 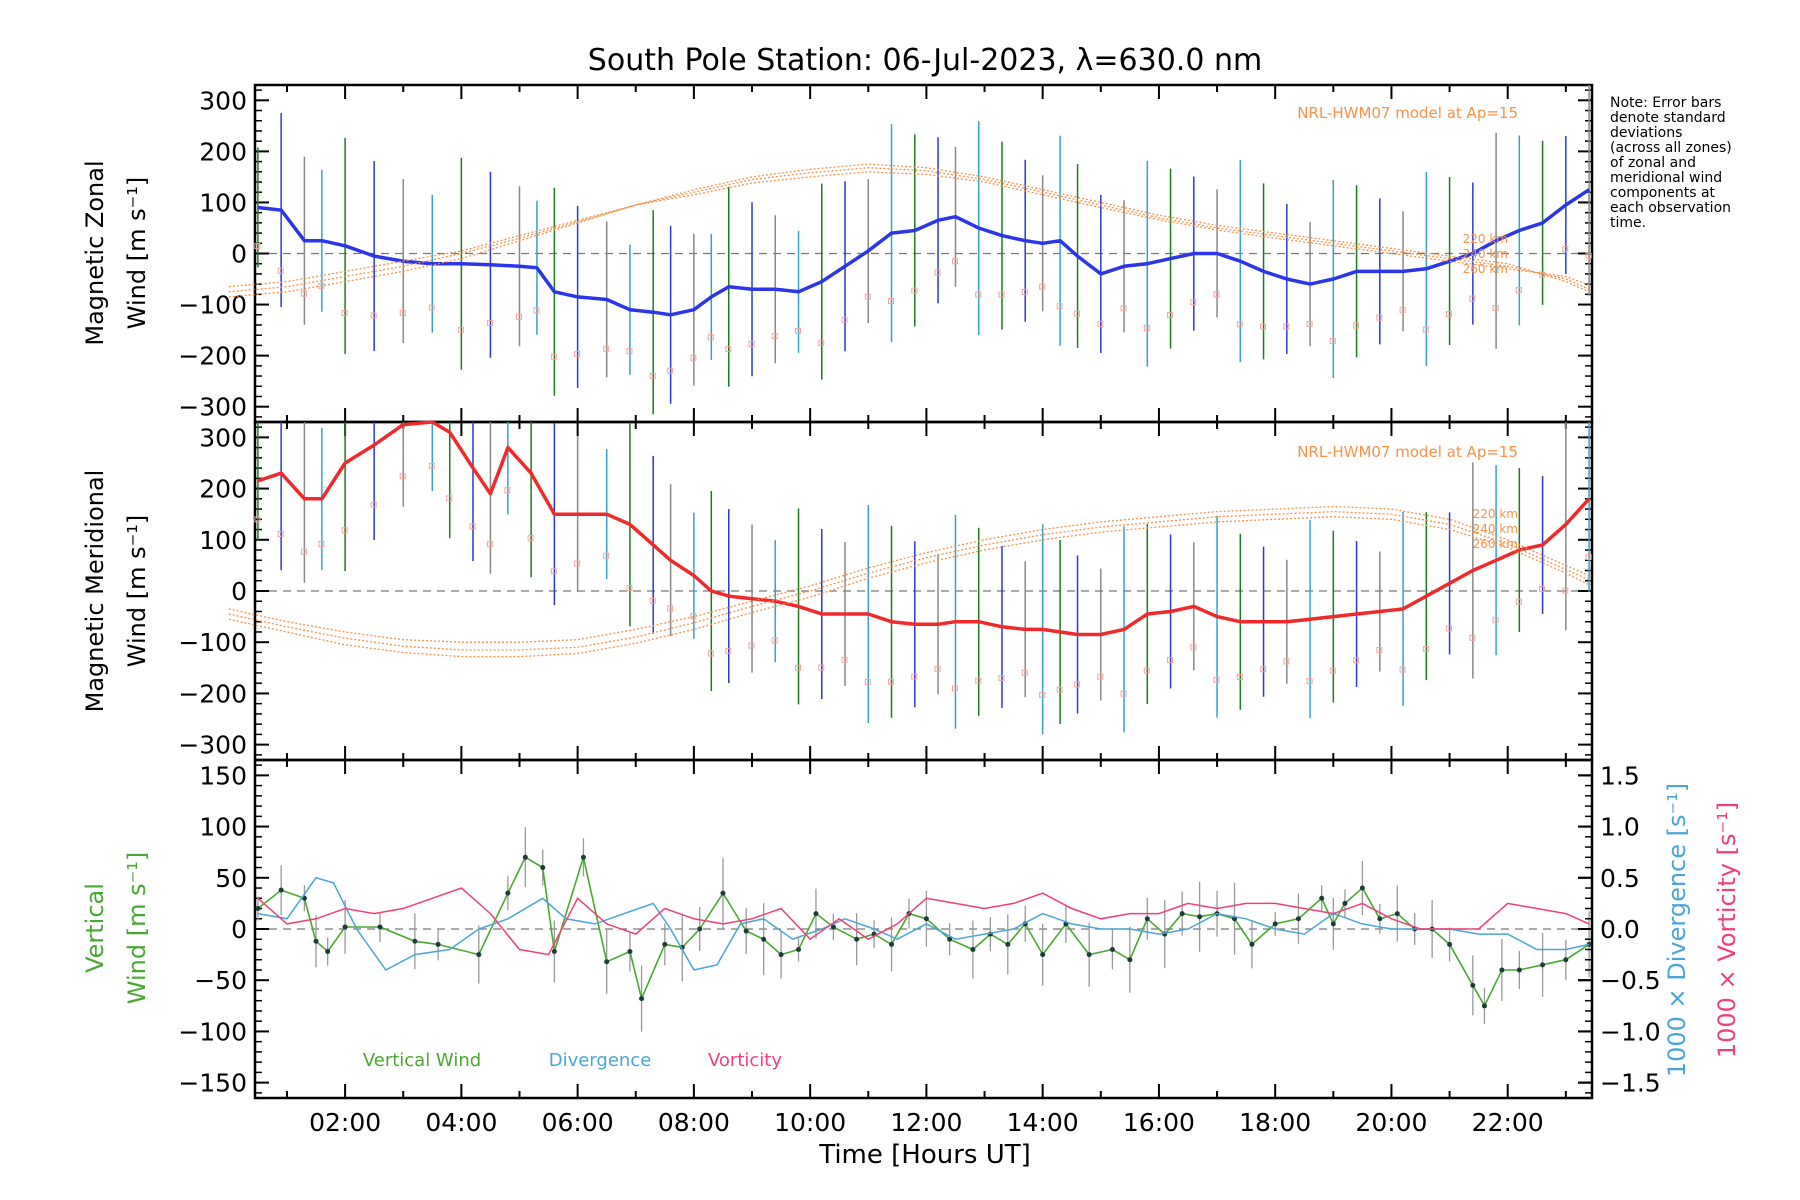 What do you see at coordinates (212, 642) in the screenshot?
I see `y-tick-label: −100` at bounding box center [212, 642].